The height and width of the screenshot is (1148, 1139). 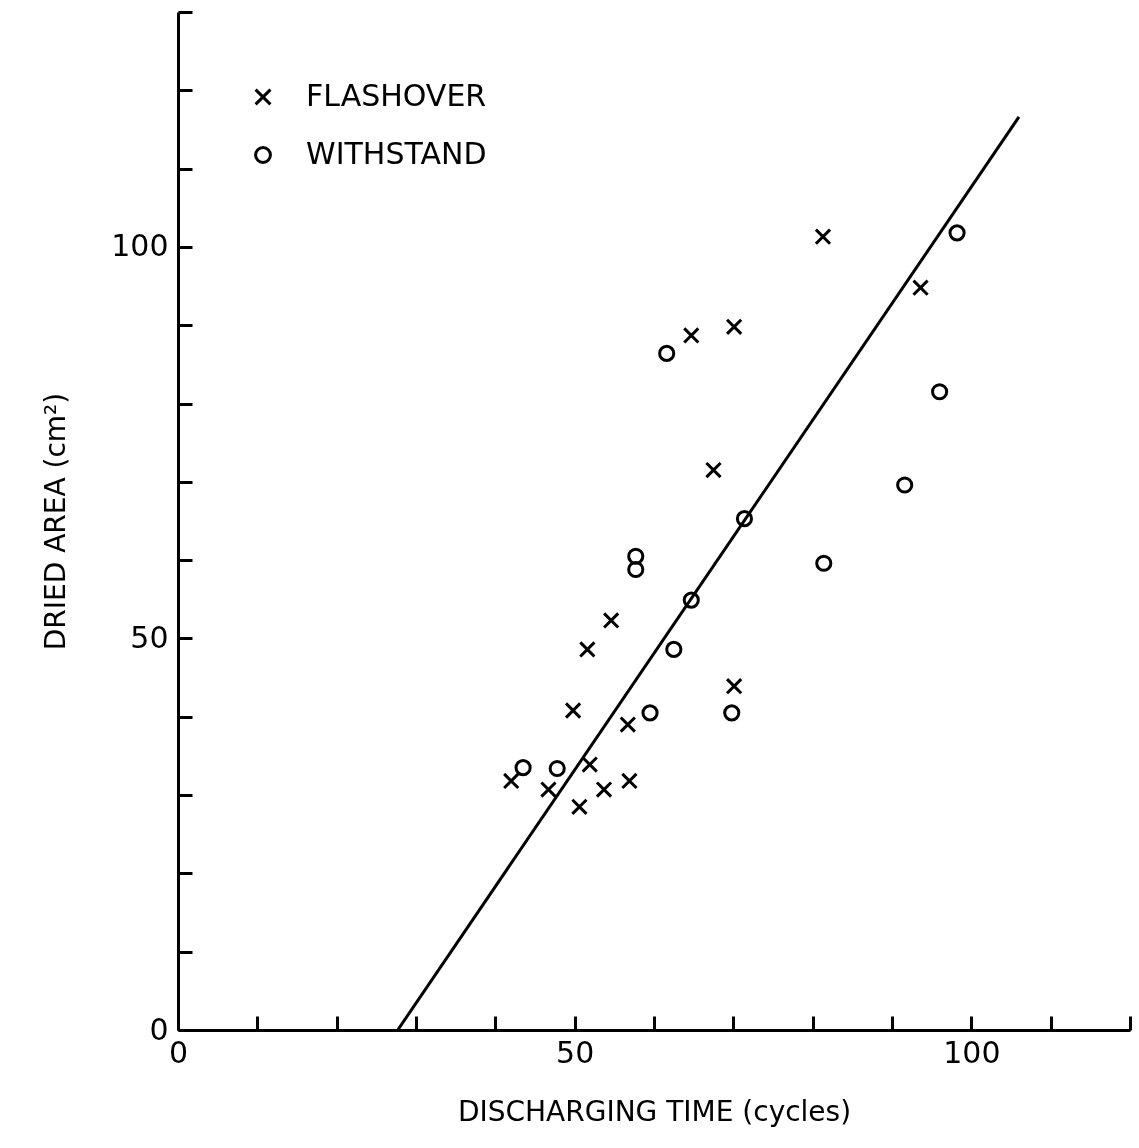 I want to click on y-axis-title: DRIED AREA (cm²), so click(x=56, y=521).